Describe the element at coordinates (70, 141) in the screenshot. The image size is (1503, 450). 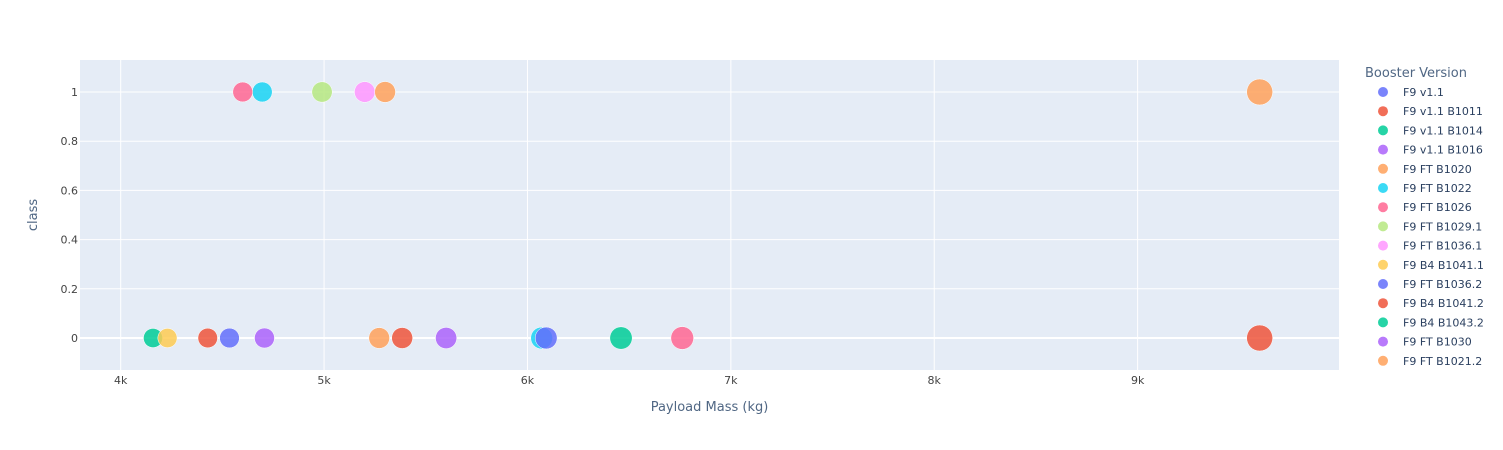
I see `y-tick-label: 0.8` at that location.